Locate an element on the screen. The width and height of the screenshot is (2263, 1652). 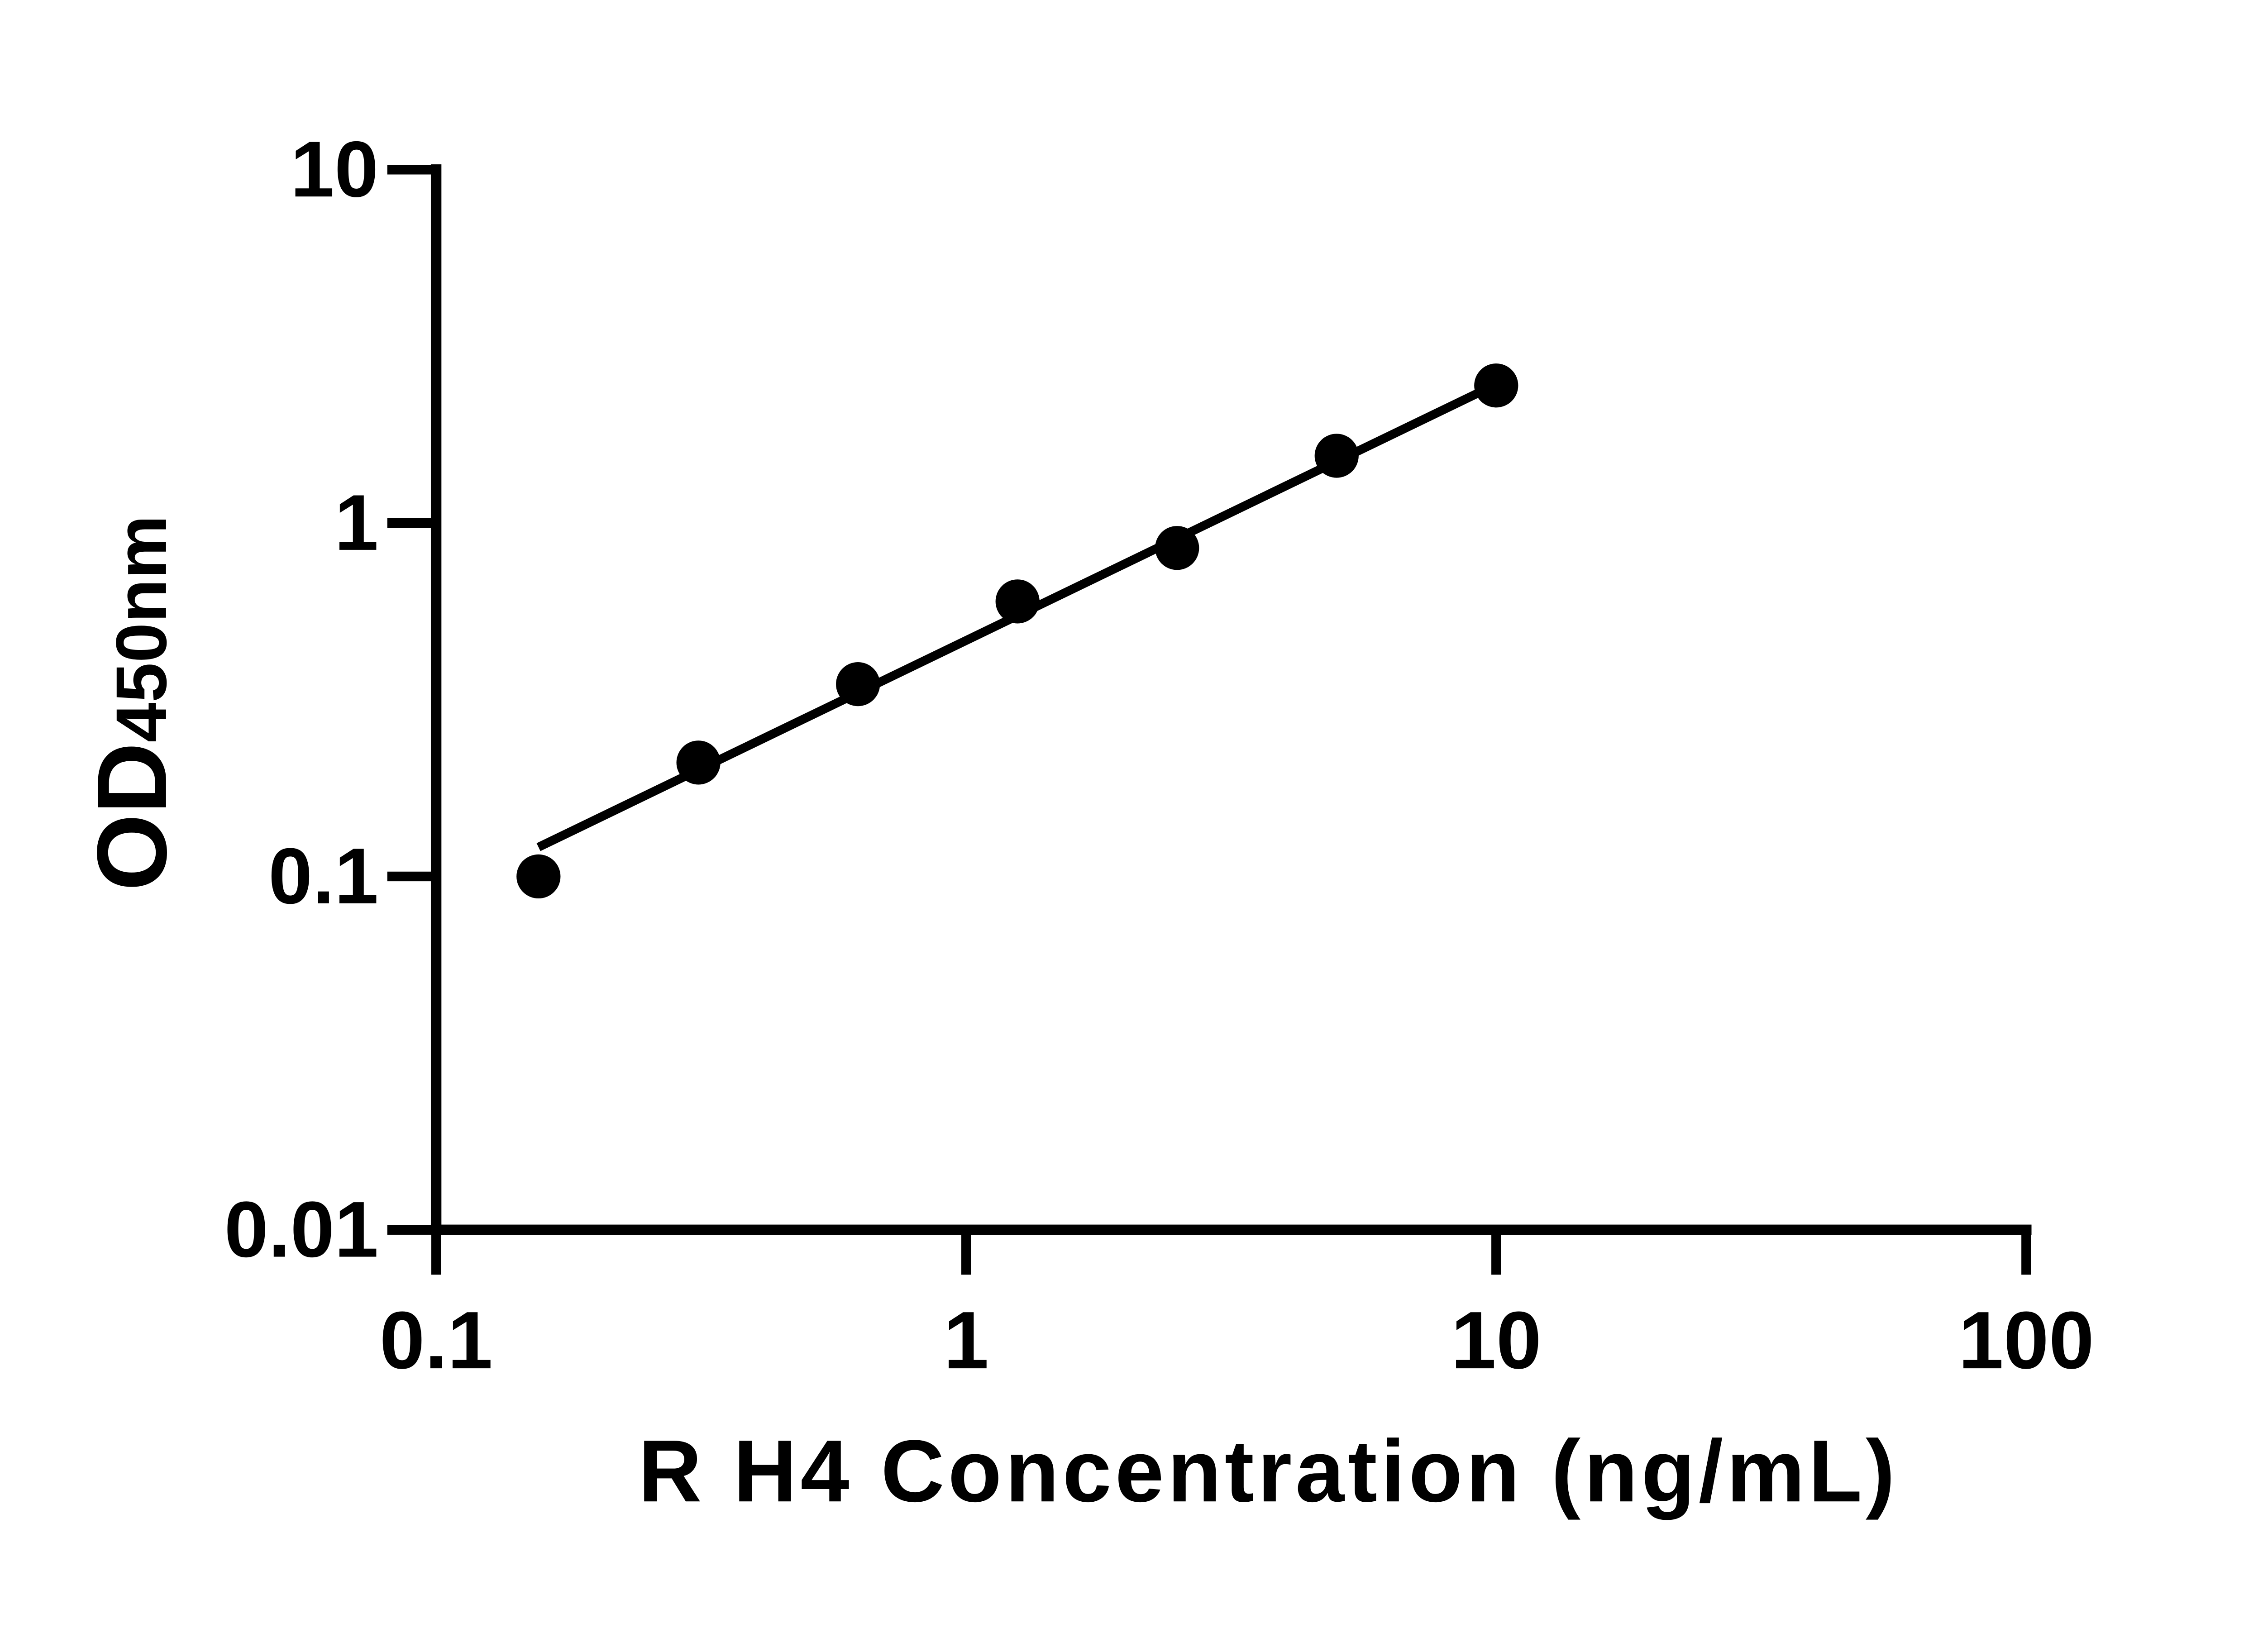
y-axis-title: OD450nm is located at coordinates (131, 703).